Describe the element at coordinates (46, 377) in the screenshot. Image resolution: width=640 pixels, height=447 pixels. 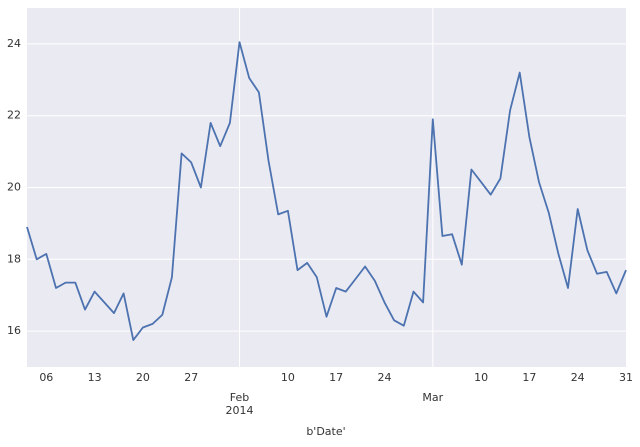
I see `x-tick-label: 06` at that location.